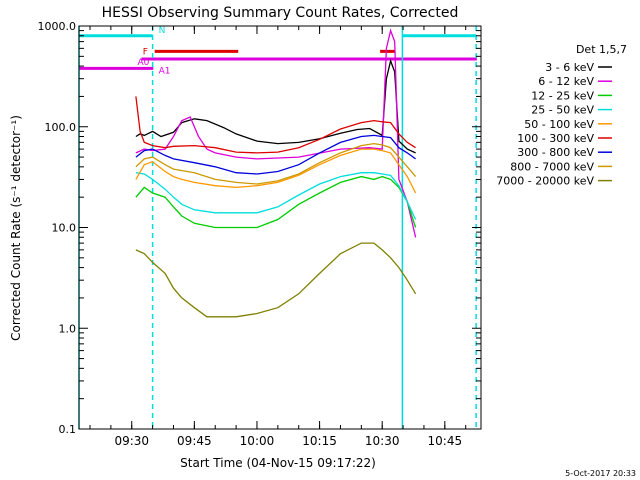 The width and height of the screenshot is (640, 480). What do you see at coordinates (555, 152) in the screenshot?
I see `legend-label-300-800-kev: 300 - 800 keV` at bounding box center [555, 152].